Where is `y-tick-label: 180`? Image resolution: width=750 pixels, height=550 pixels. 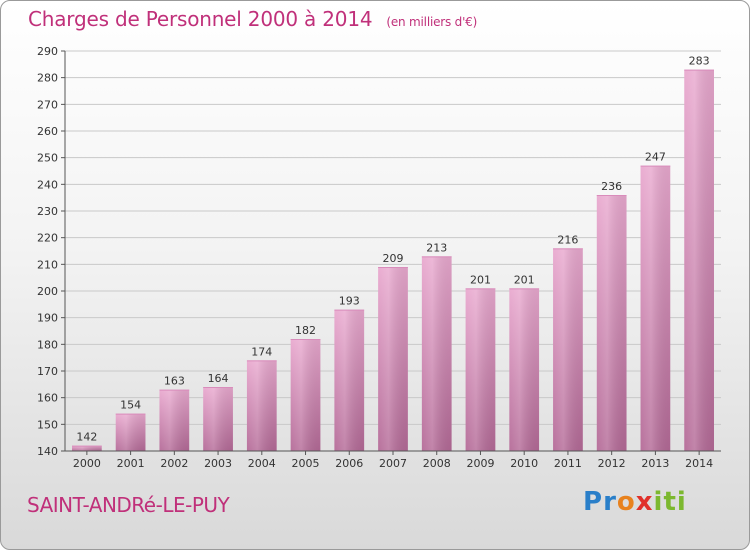 y-tick-label: 180 is located at coordinates (47, 344).